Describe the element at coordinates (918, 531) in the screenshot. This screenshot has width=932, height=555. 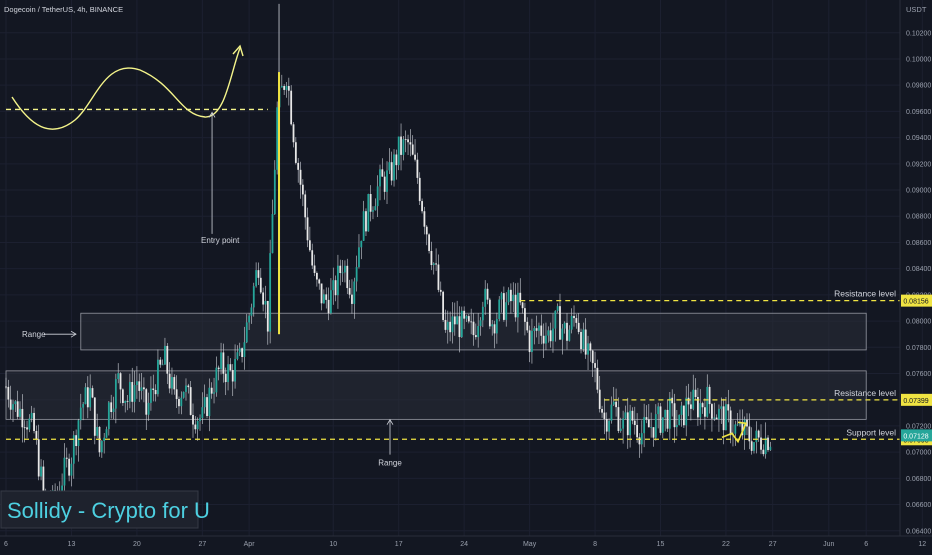
I see `y-tick-label: 0.06400` at that location.